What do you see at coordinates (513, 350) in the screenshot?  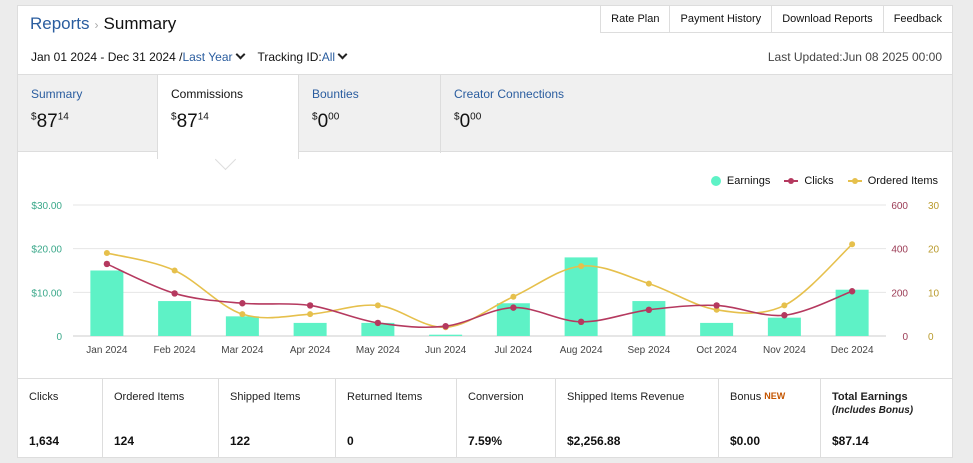 I see `x-tick-label: Jul 2024` at bounding box center [513, 350].